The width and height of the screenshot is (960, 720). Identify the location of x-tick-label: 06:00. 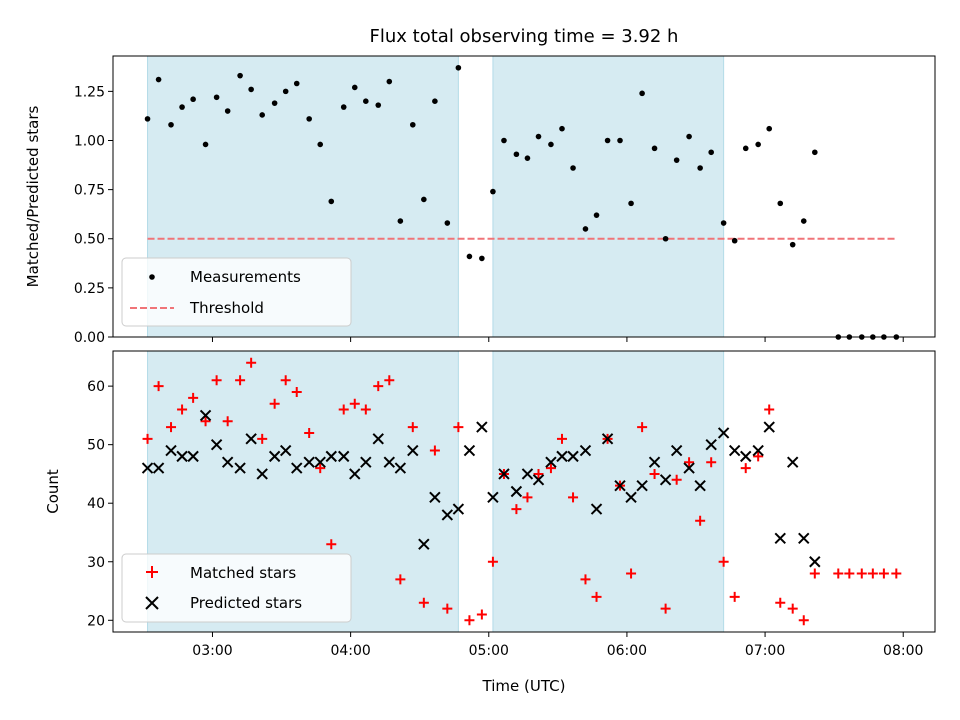
(627, 651).